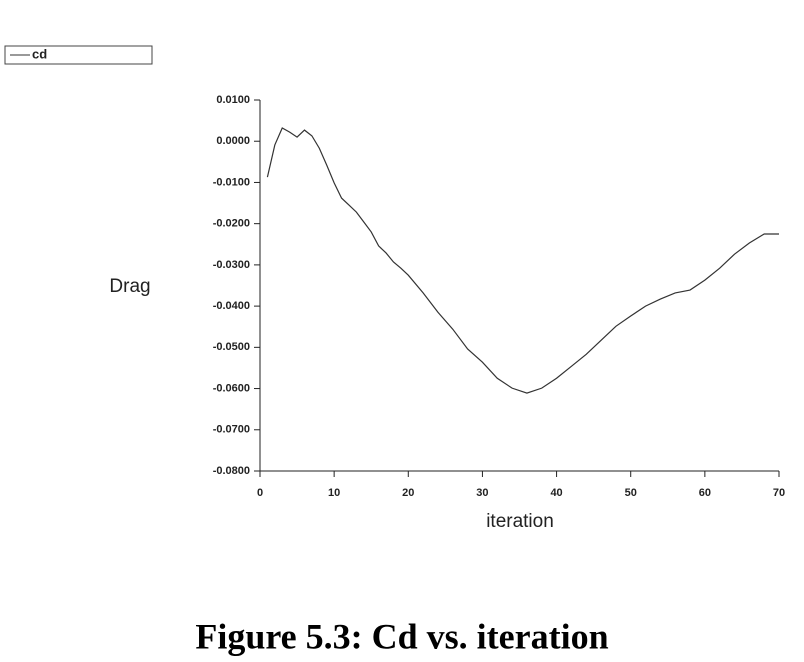  I want to click on y-tick-label: -0.0700, so click(231, 430).